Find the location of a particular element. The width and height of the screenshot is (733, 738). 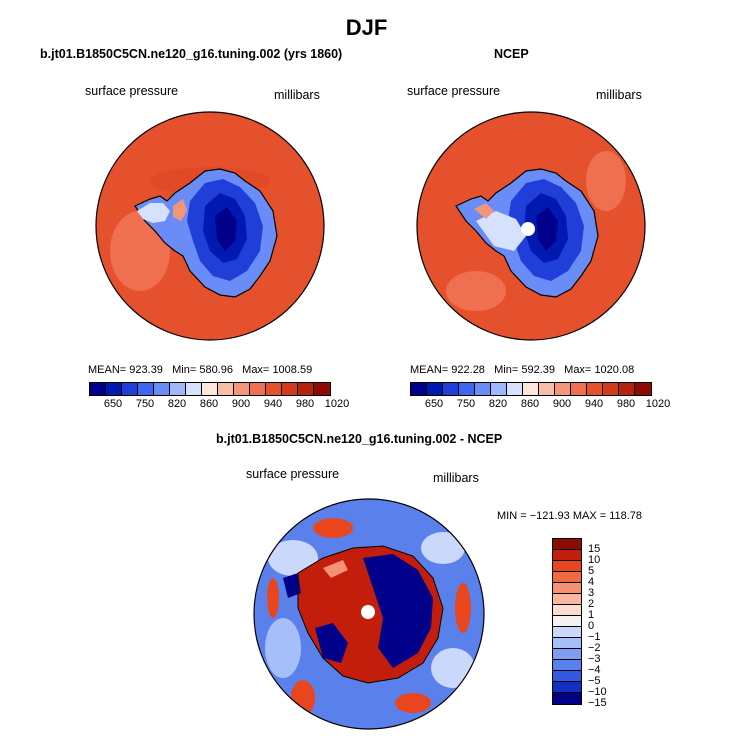

colorbar-tick-label: −15 is located at coordinates (597, 703).